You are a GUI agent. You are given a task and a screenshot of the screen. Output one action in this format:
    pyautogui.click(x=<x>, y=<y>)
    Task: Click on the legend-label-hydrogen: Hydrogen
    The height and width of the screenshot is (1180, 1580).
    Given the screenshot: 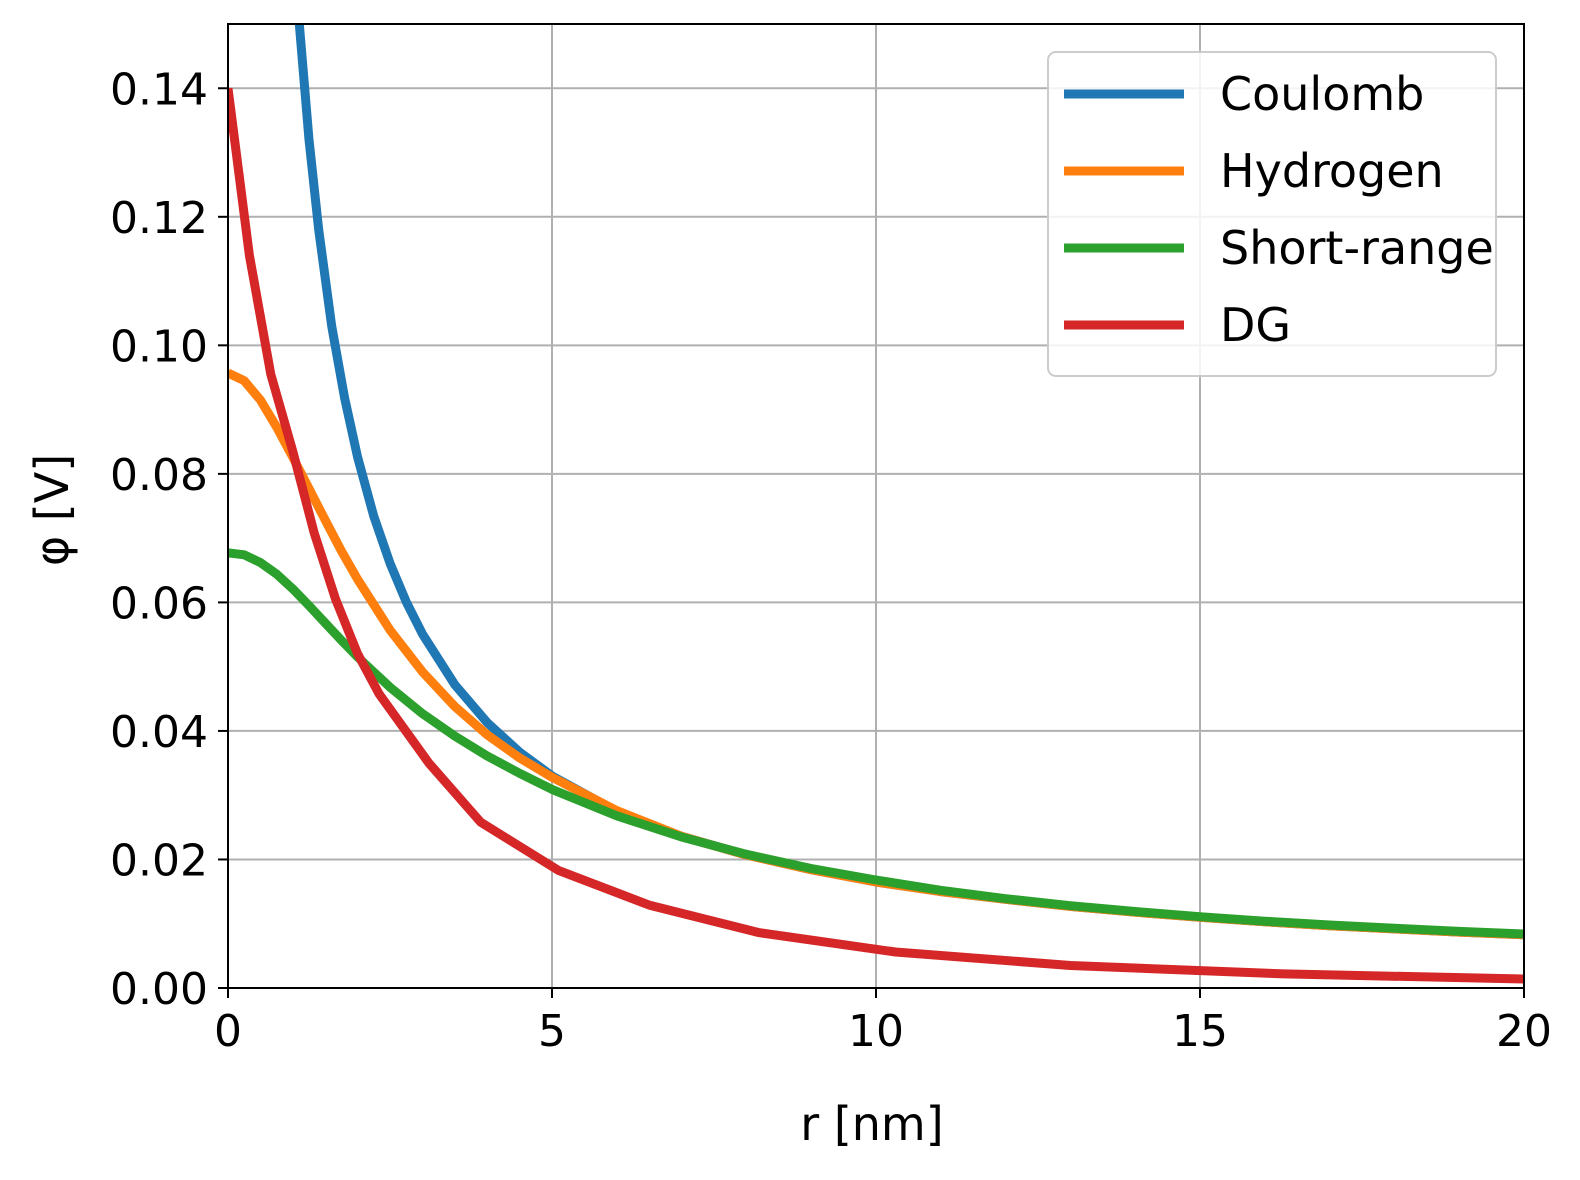 What is the action you would take?
    pyautogui.click(x=1332, y=171)
    